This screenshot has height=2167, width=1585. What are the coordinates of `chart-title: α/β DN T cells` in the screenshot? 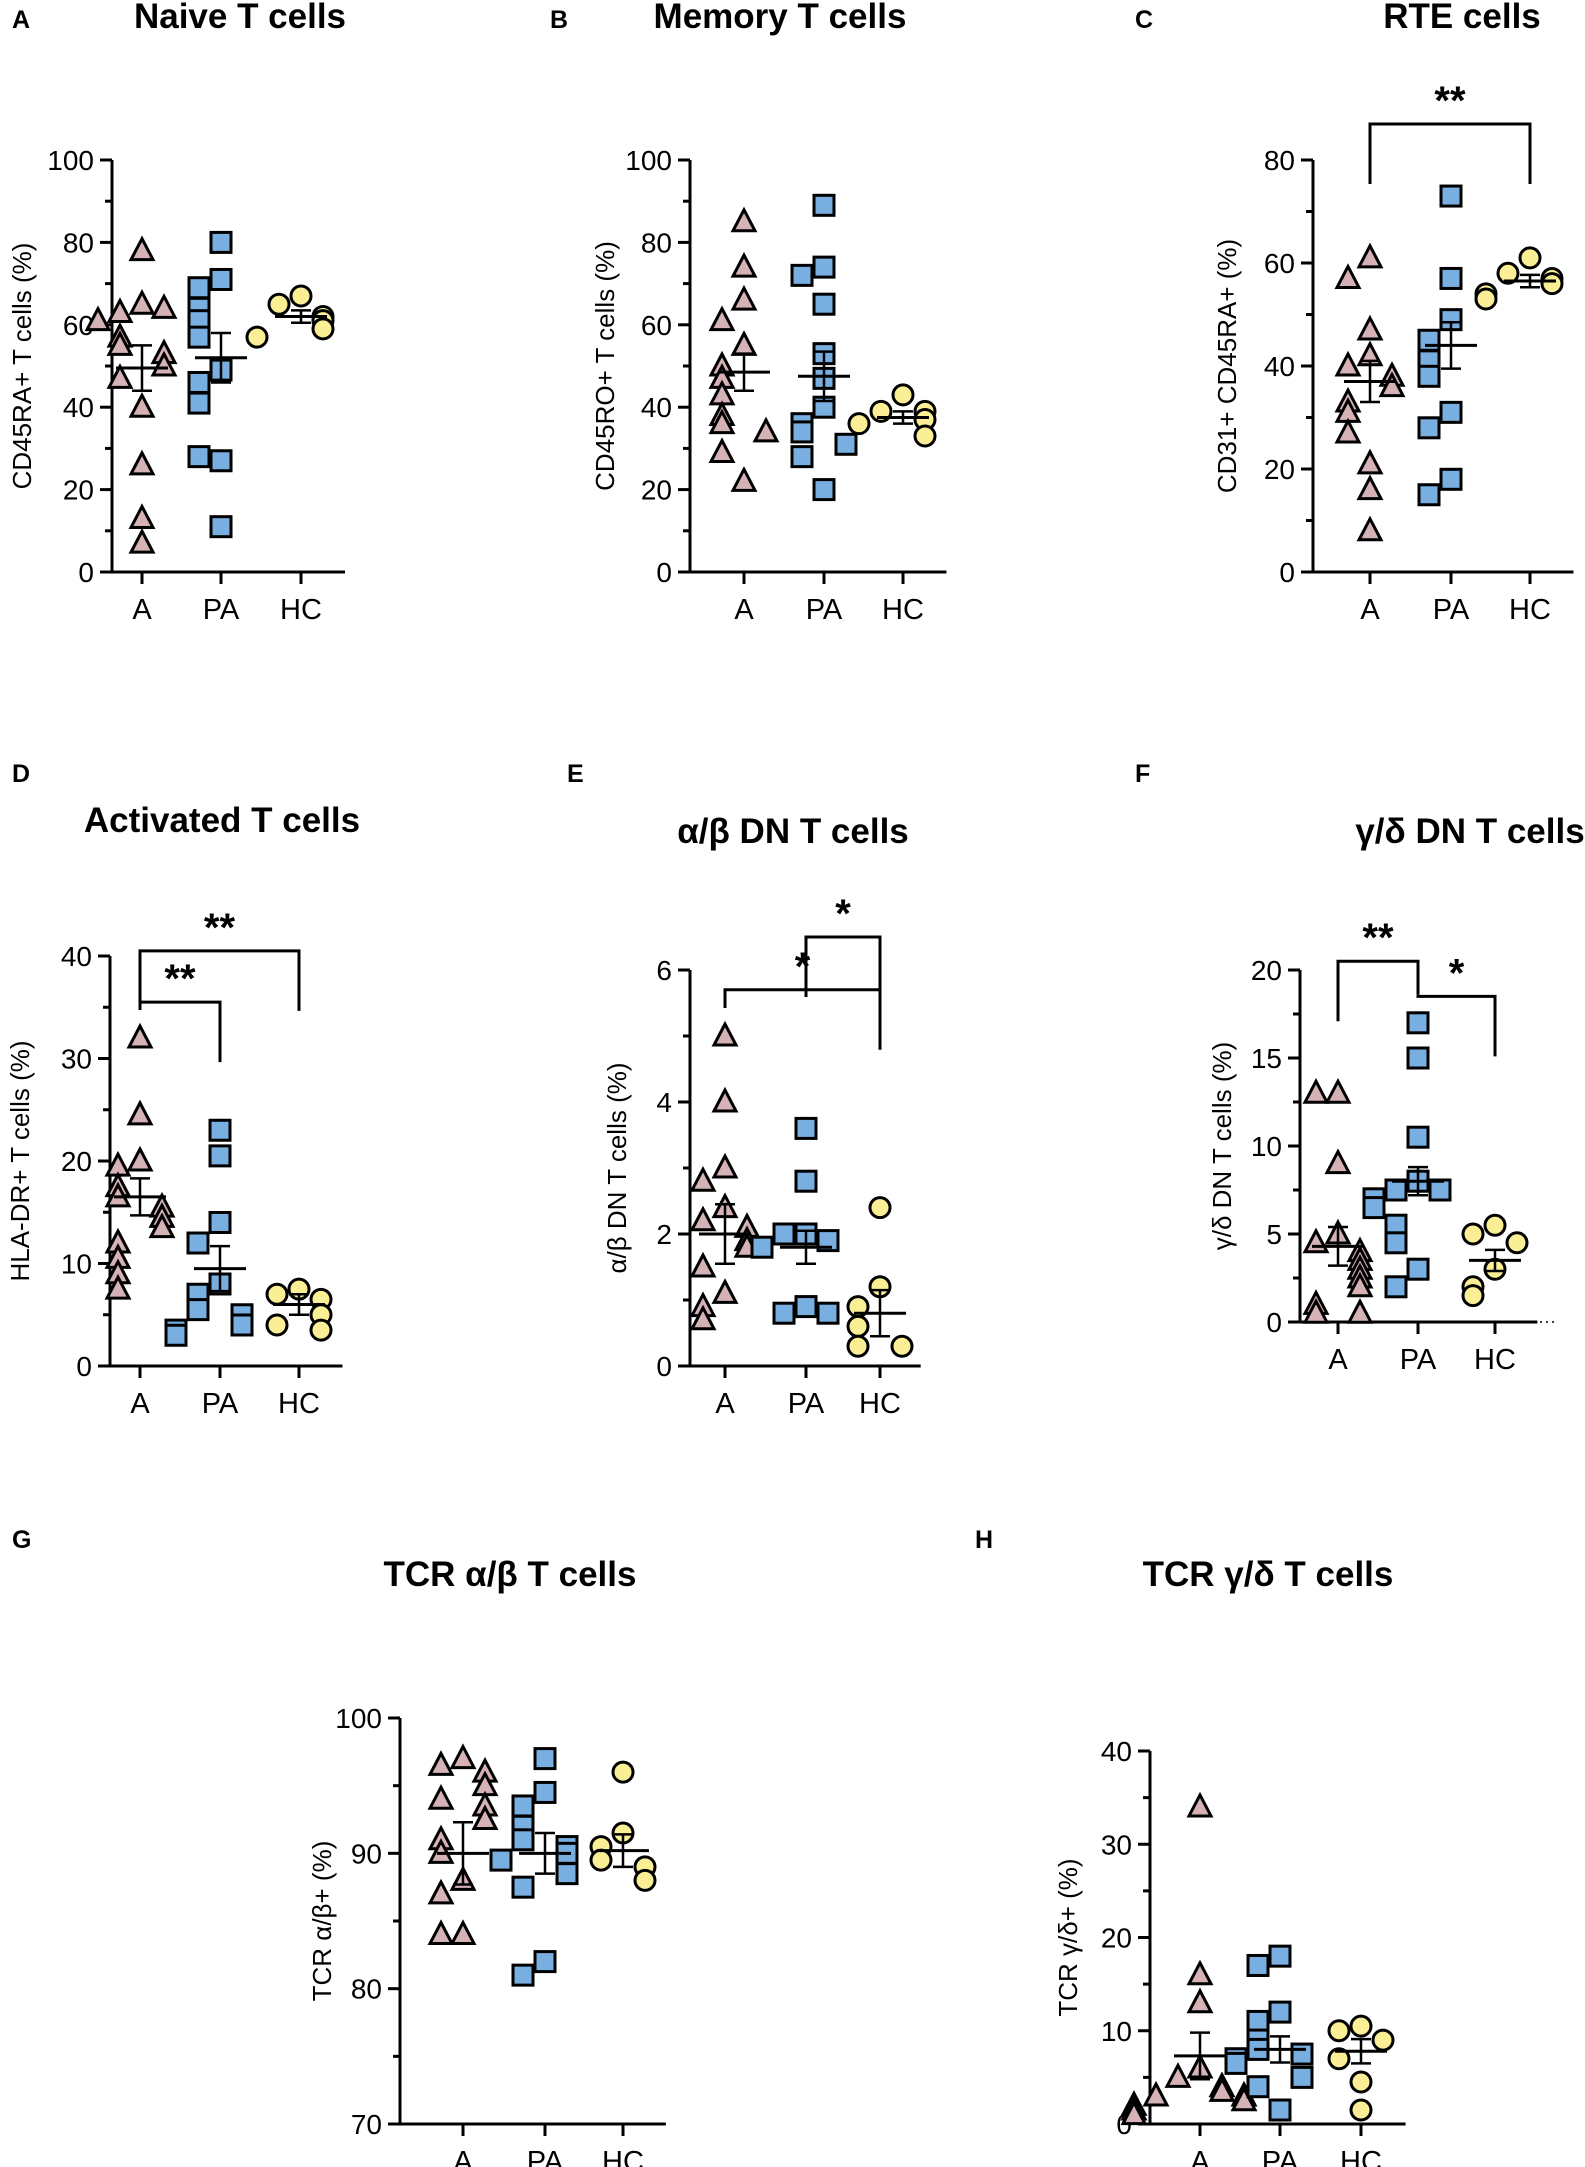 It's located at (793, 831).